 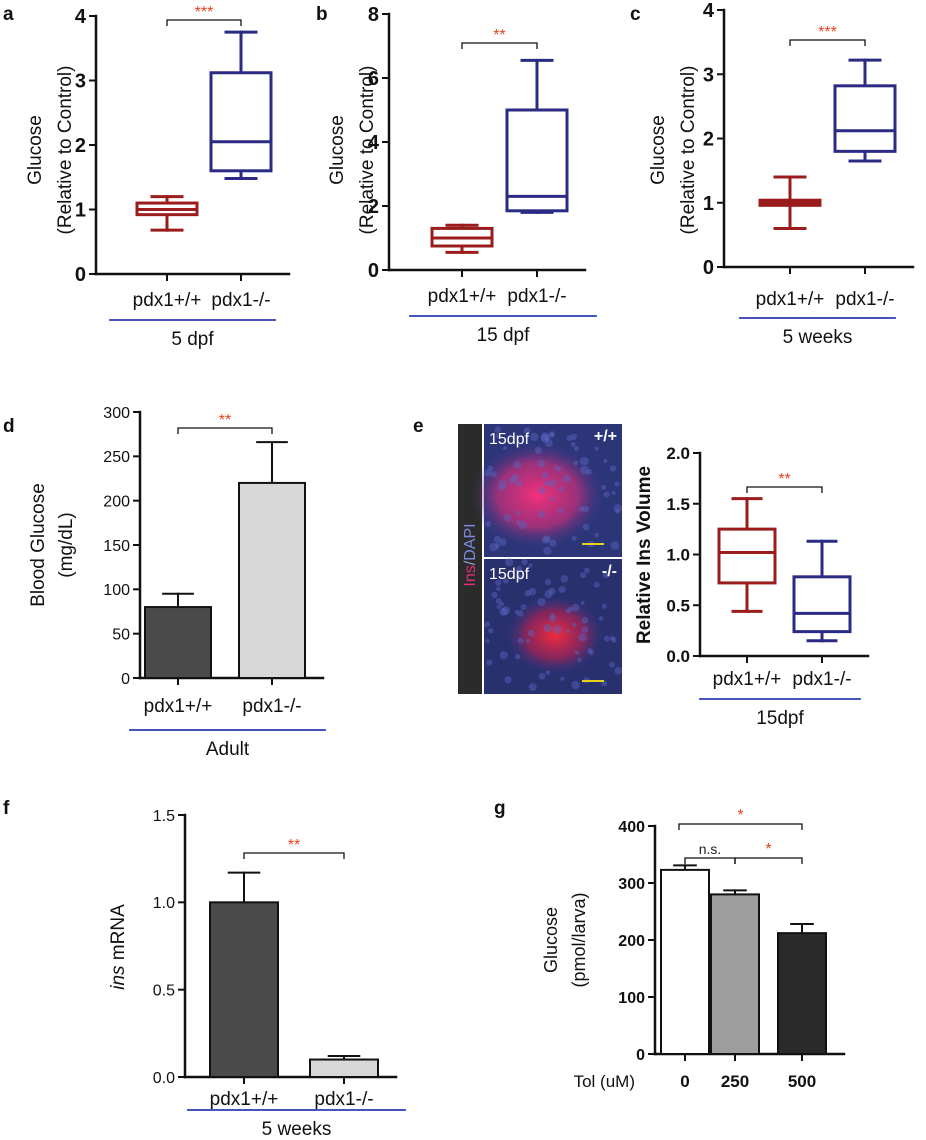 What do you see at coordinates (768, 849) in the screenshot?
I see `comparison-label: *` at bounding box center [768, 849].